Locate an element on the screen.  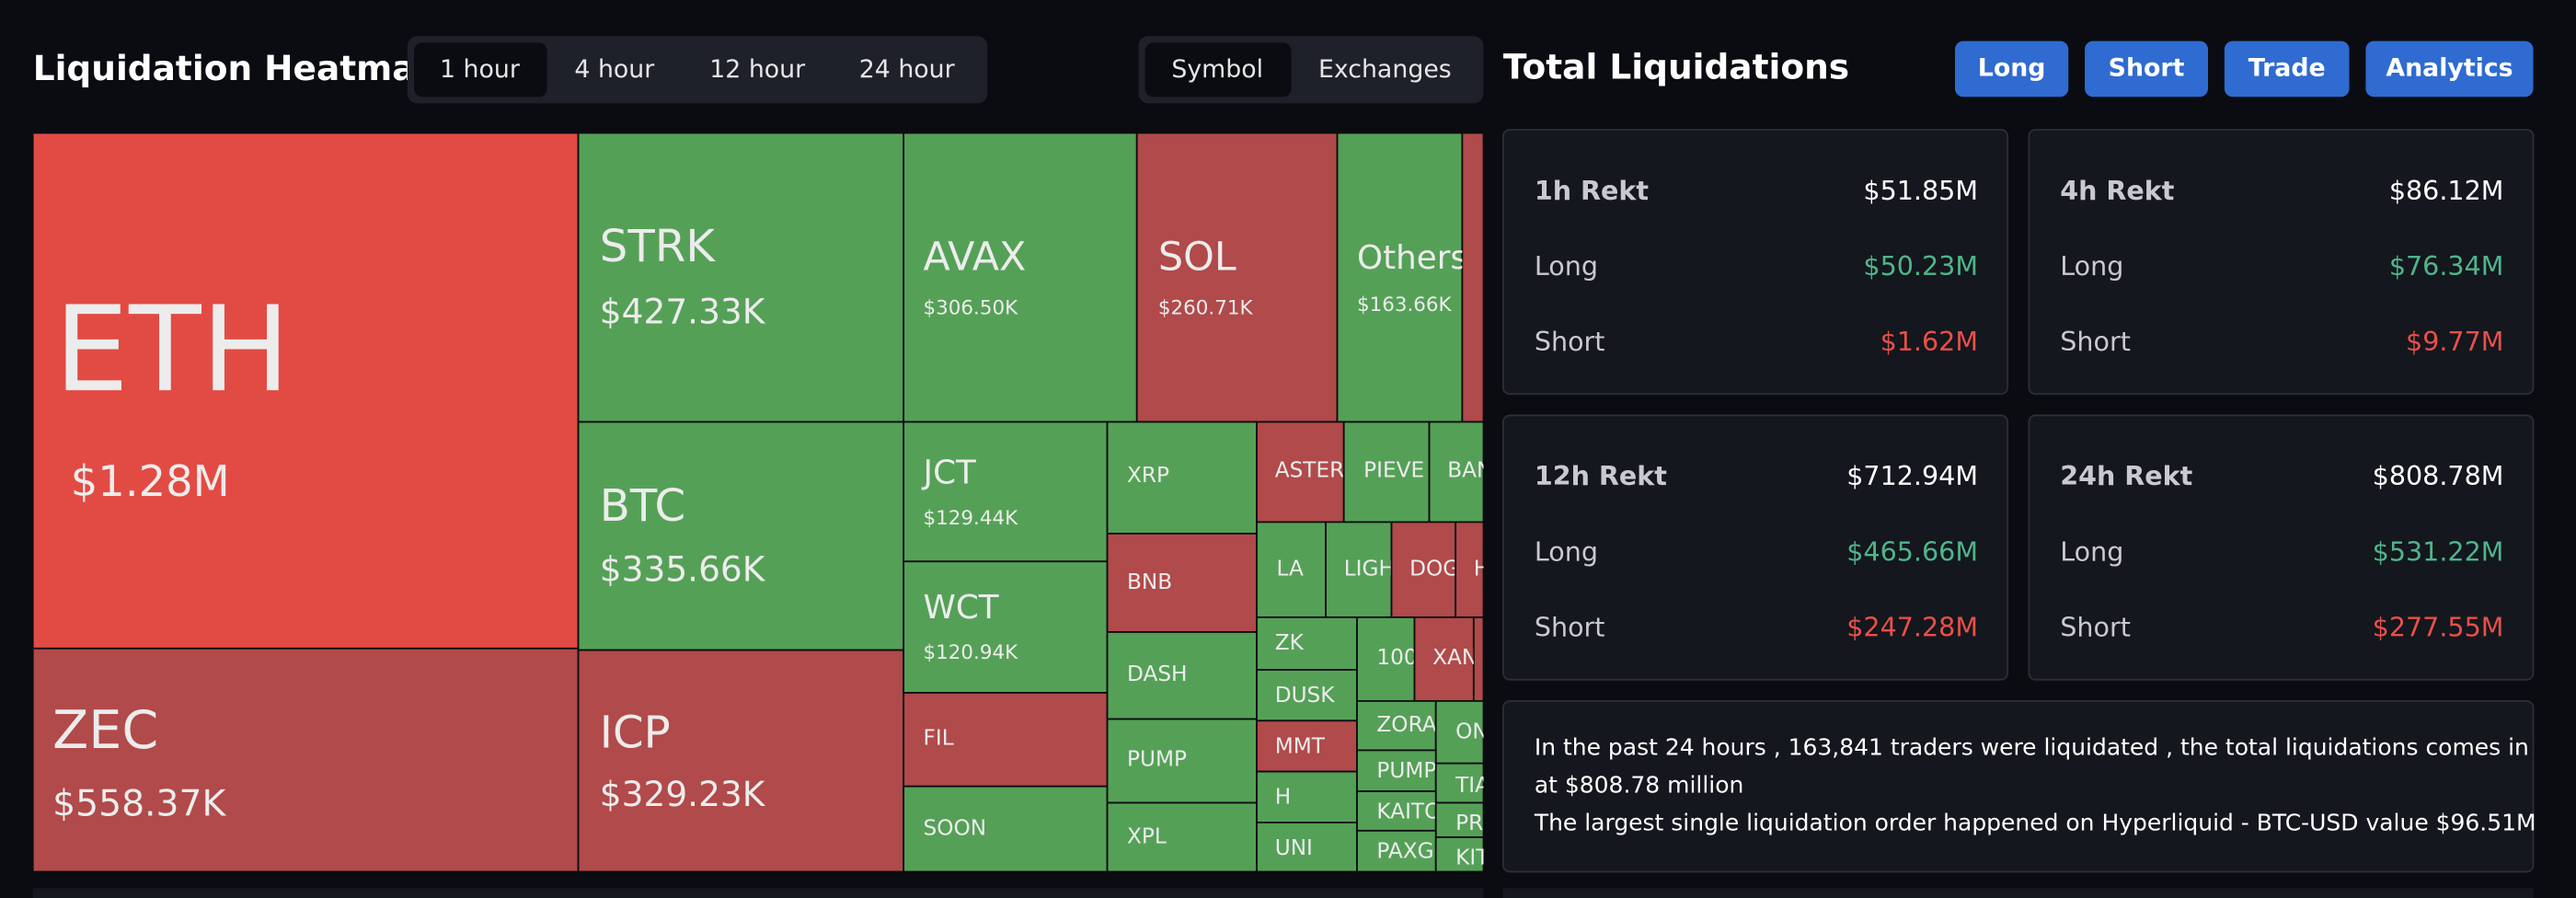
tile-text: KAITO is located at coordinates (1405, 812).